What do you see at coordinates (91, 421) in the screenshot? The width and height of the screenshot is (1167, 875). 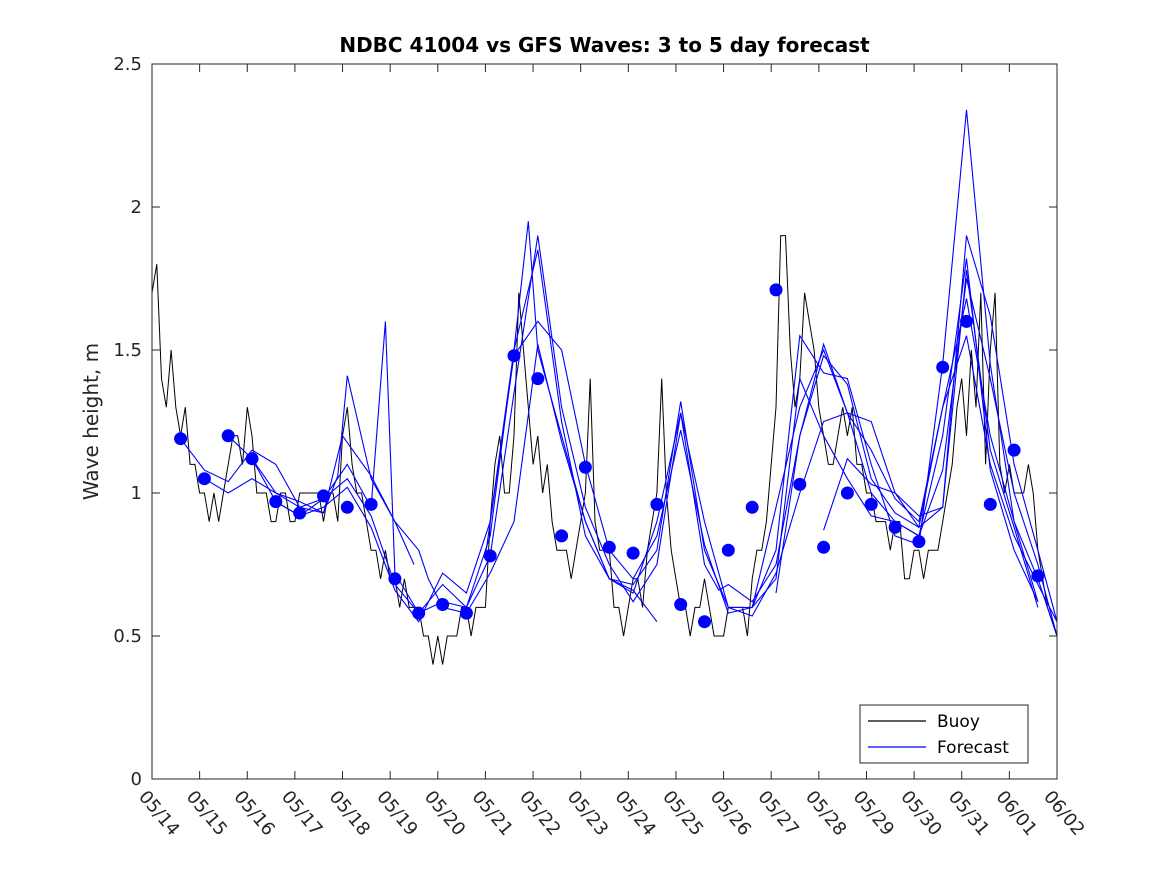 I see `y-axis-title: Wave height, m` at bounding box center [91, 421].